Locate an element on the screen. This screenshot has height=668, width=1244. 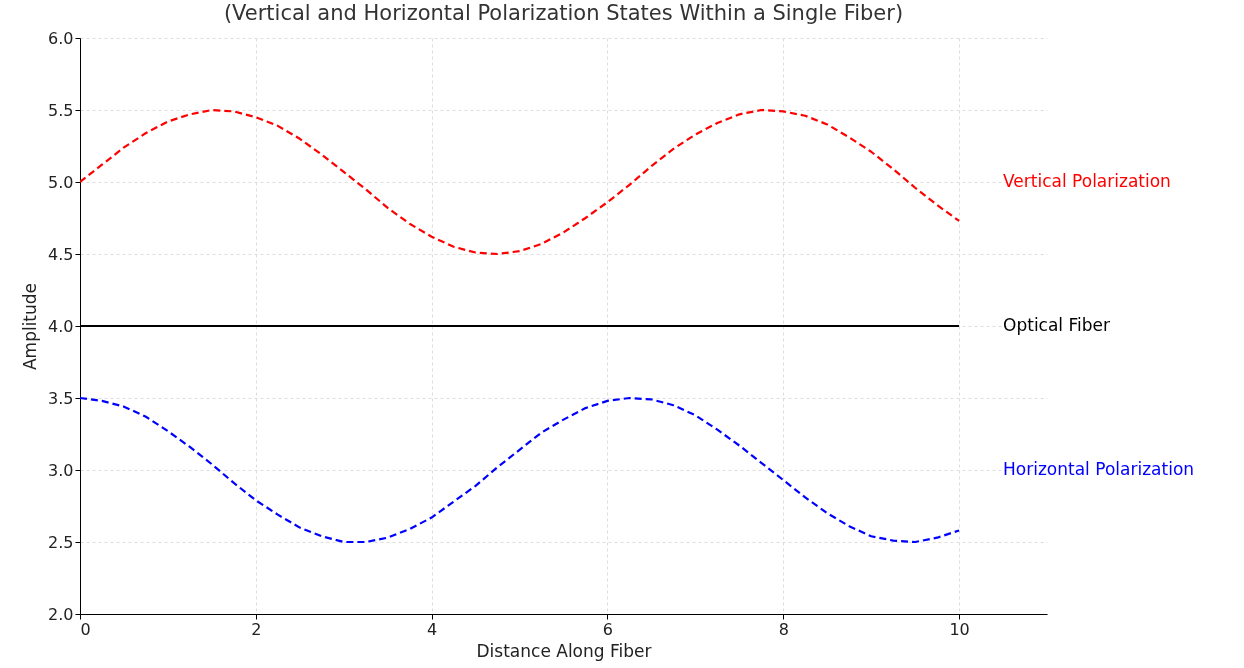
x-tick-label: 10 is located at coordinates (959, 629).